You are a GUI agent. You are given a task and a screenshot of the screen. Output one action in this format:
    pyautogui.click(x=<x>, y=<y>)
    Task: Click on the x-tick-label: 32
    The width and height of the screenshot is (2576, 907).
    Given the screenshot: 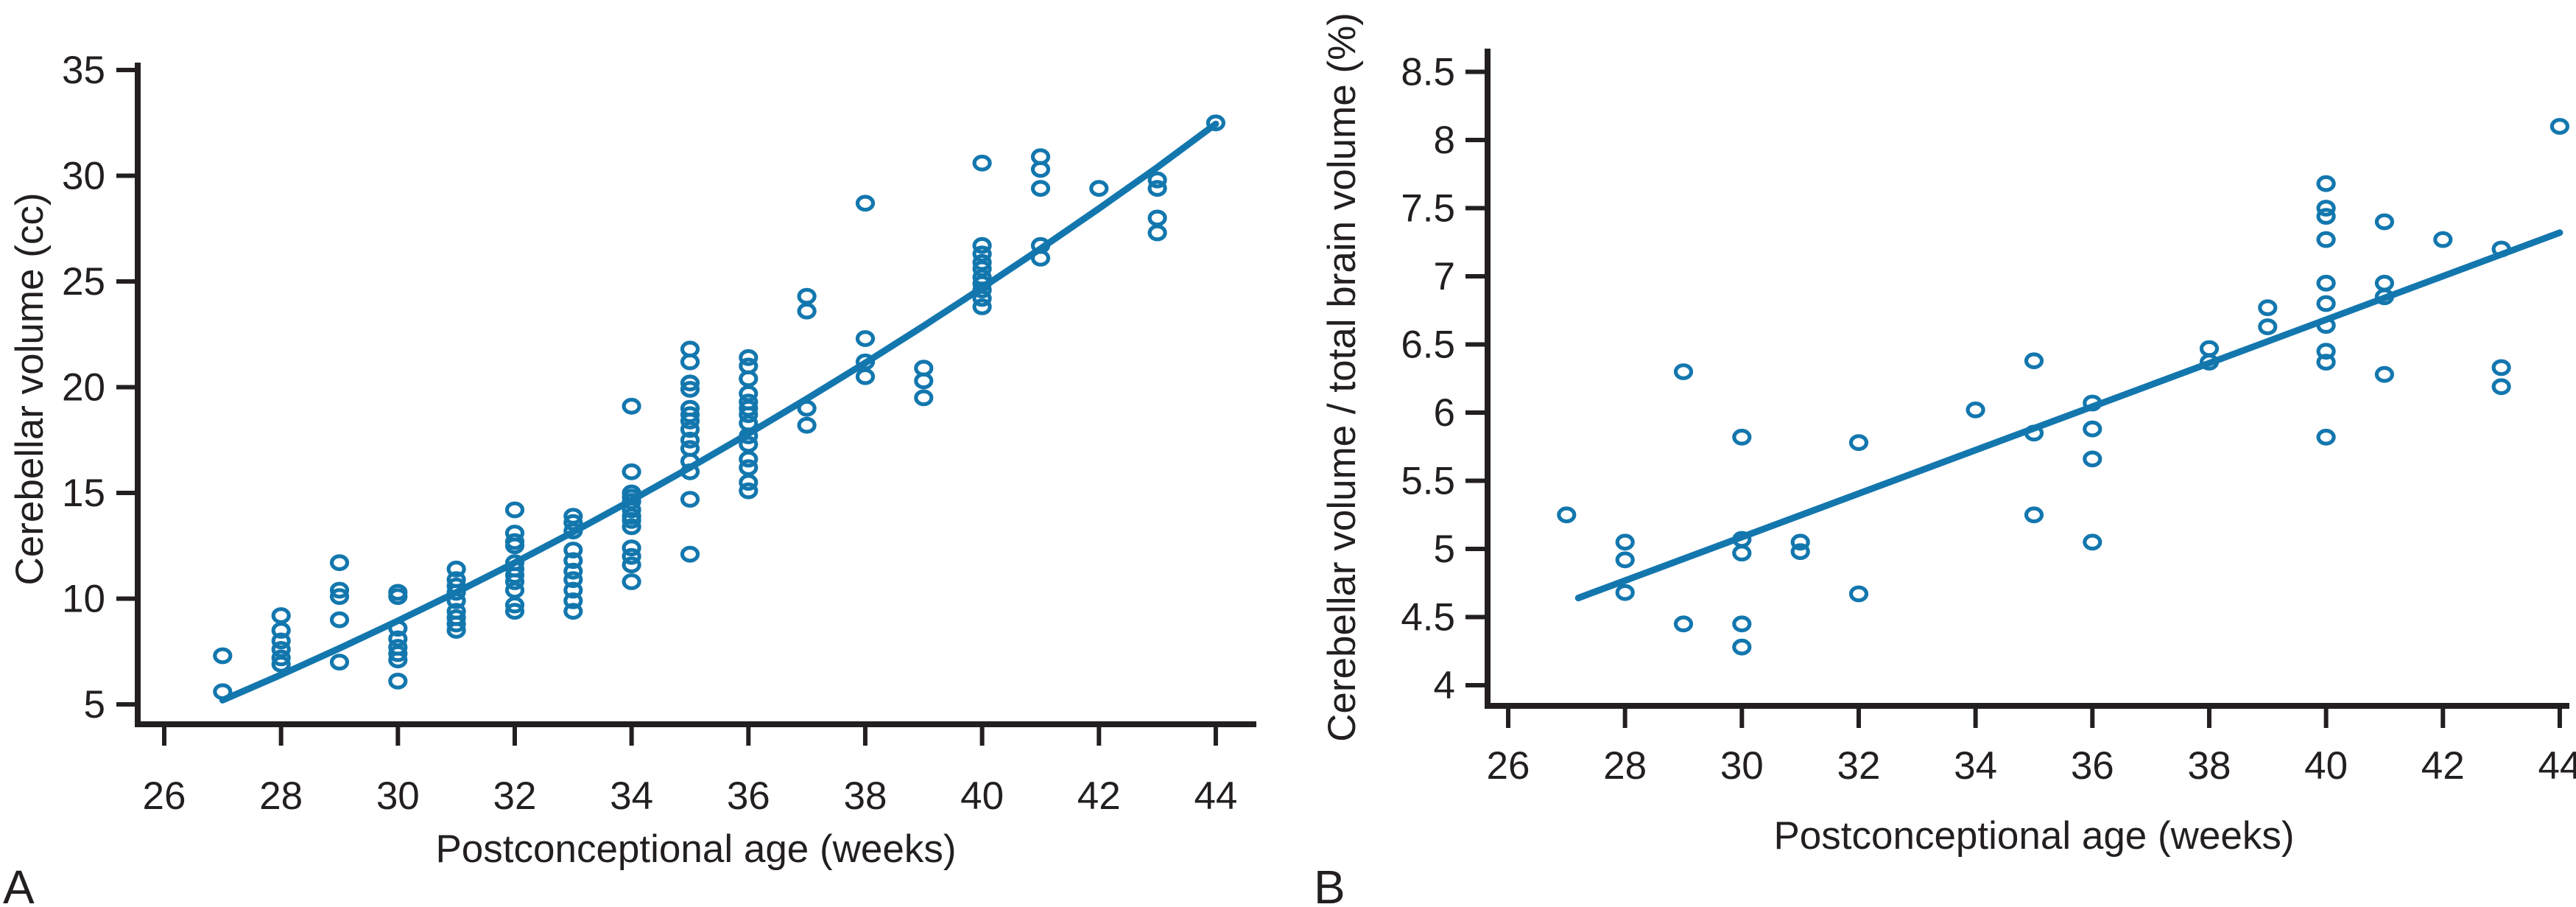 What is the action you would take?
    pyautogui.click(x=515, y=796)
    